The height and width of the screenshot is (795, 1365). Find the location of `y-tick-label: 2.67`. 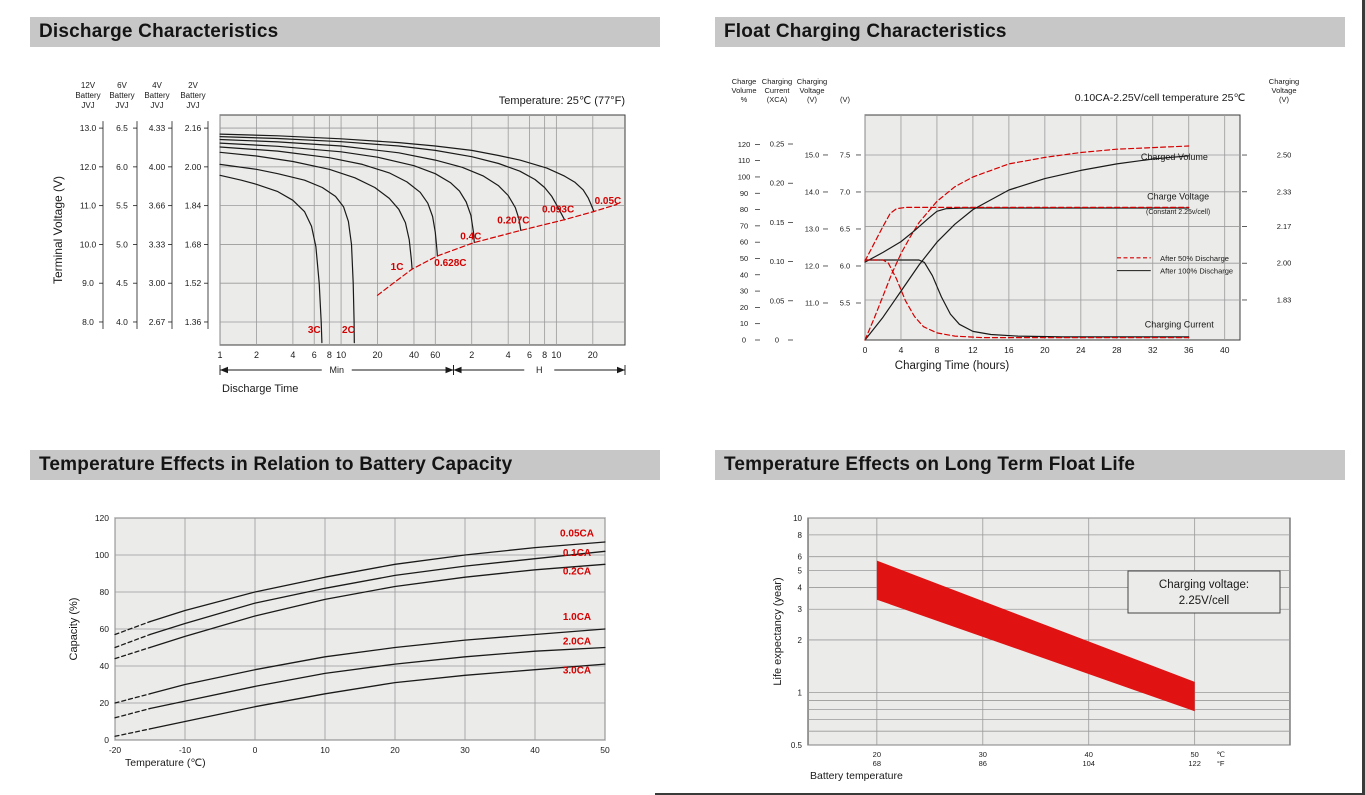

y-tick-label: 2.67 is located at coordinates (157, 322).